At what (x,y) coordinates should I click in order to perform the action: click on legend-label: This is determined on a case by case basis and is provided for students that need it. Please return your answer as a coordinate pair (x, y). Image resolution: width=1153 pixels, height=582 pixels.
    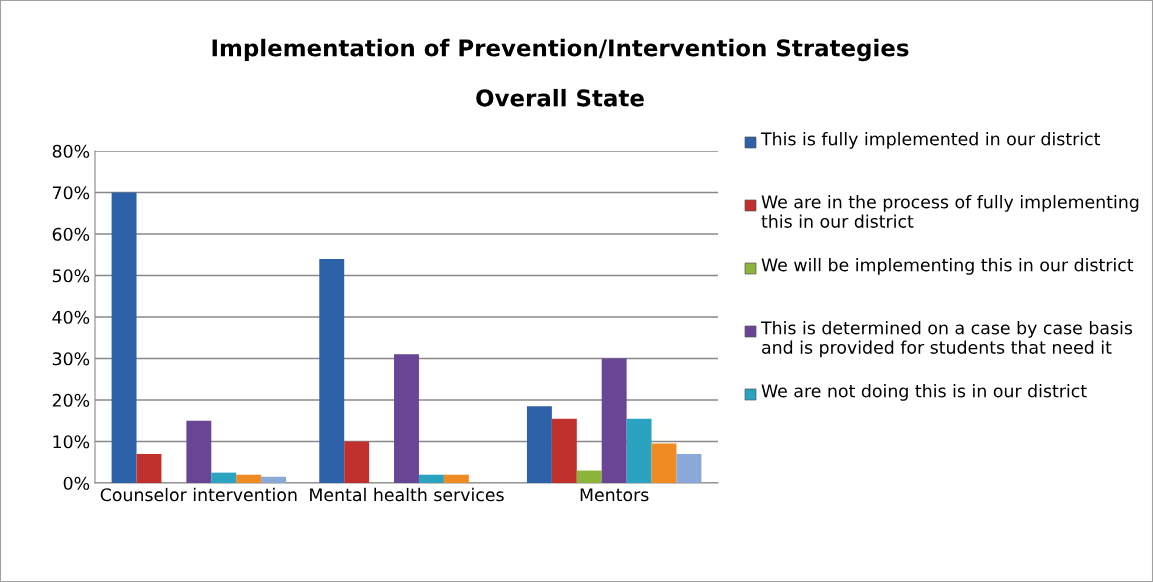
    Looking at the image, I should click on (946, 339).